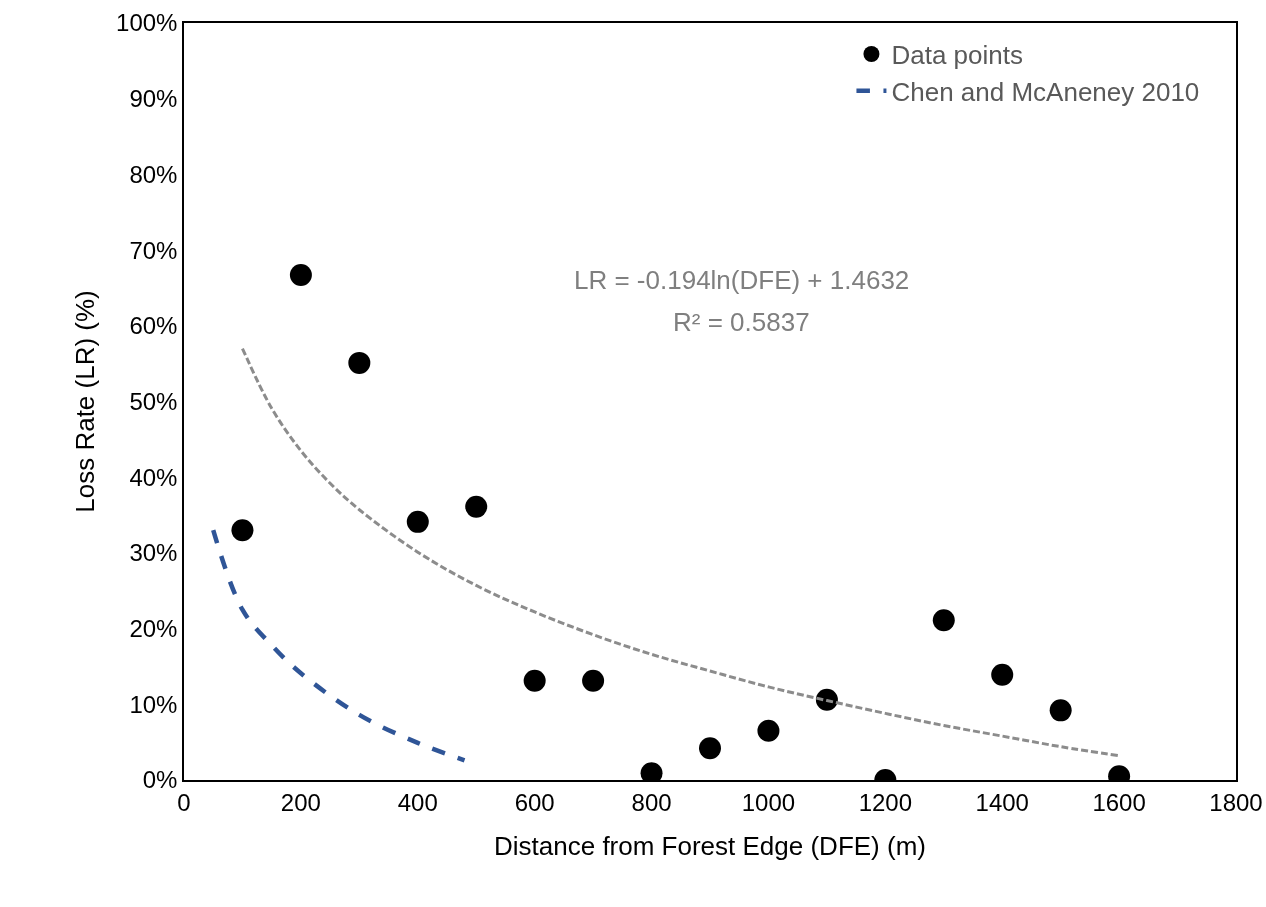 Image resolution: width=1266 pixels, height=907 pixels. What do you see at coordinates (184, 802) in the screenshot?
I see `x-tick-label: 0` at bounding box center [184, 802].